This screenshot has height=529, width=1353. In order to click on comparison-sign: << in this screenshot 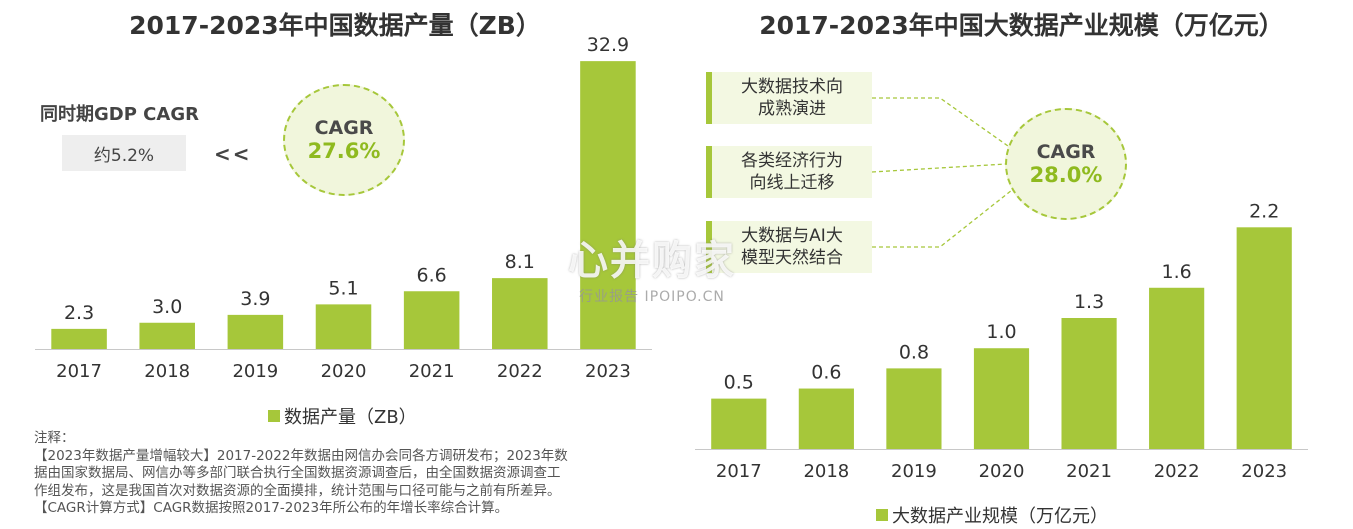, I will do `click(233, 154)`.